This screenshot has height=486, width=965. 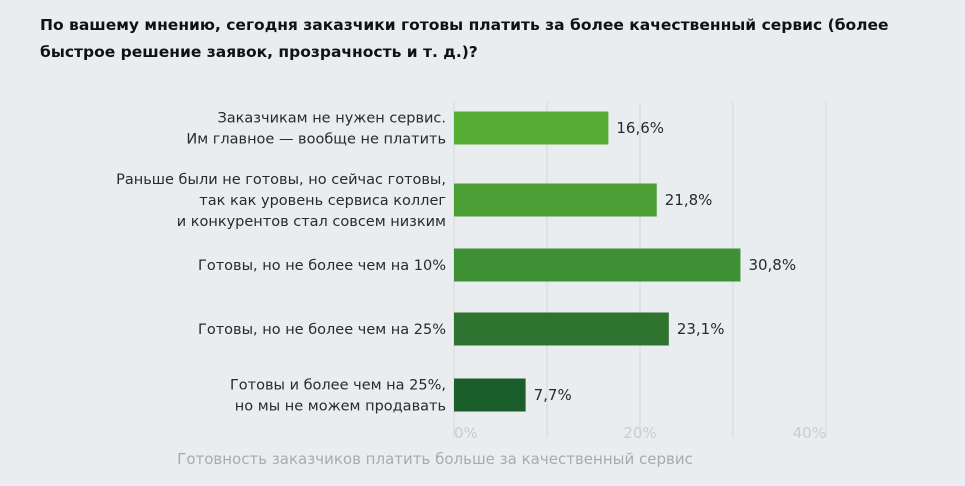 What do you see at coordinates (772, 265) in the screenshot?
I see `data-label: 30,8%` at bounding box center [772, 265].